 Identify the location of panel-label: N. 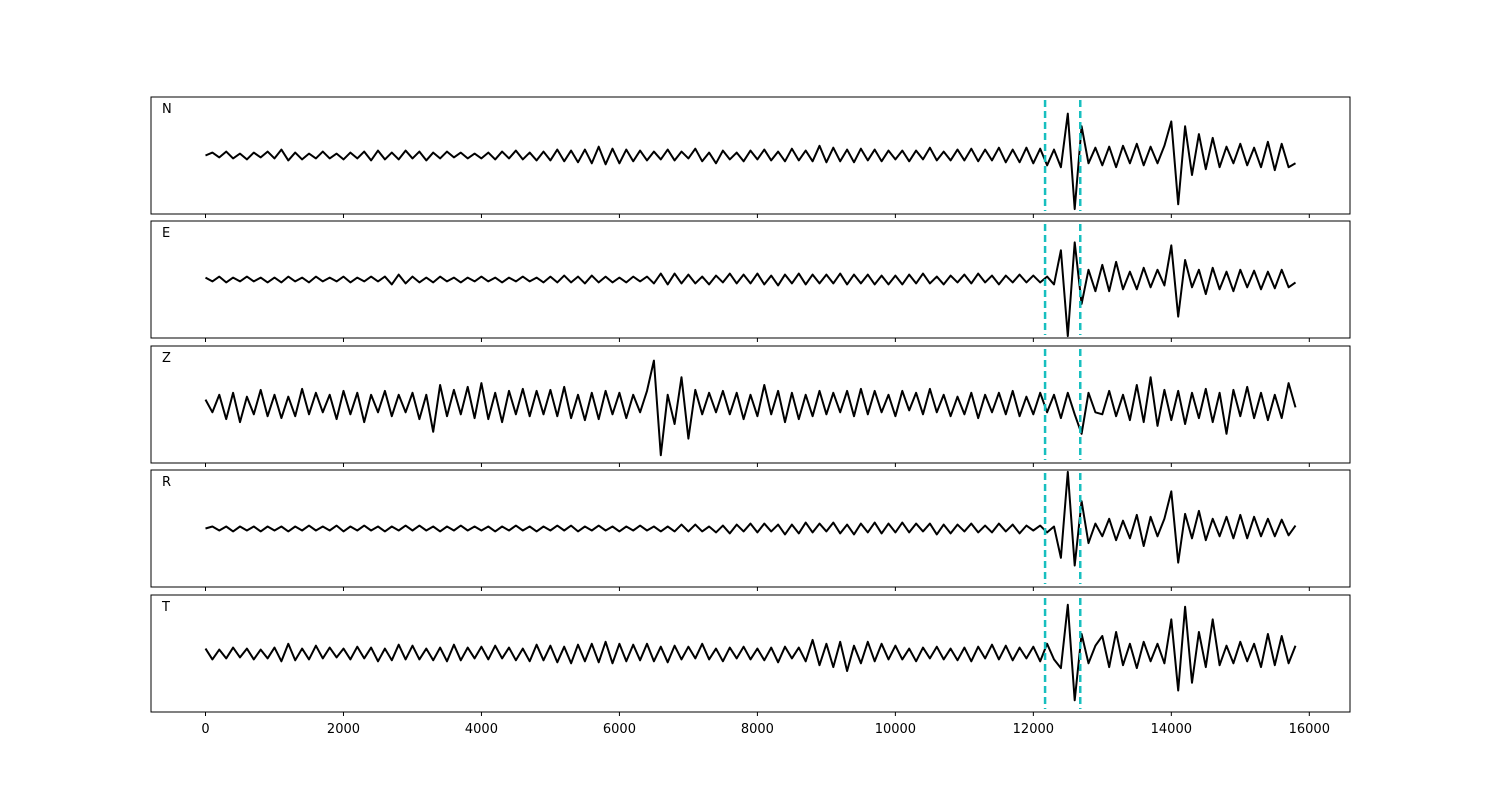
(167, 109).